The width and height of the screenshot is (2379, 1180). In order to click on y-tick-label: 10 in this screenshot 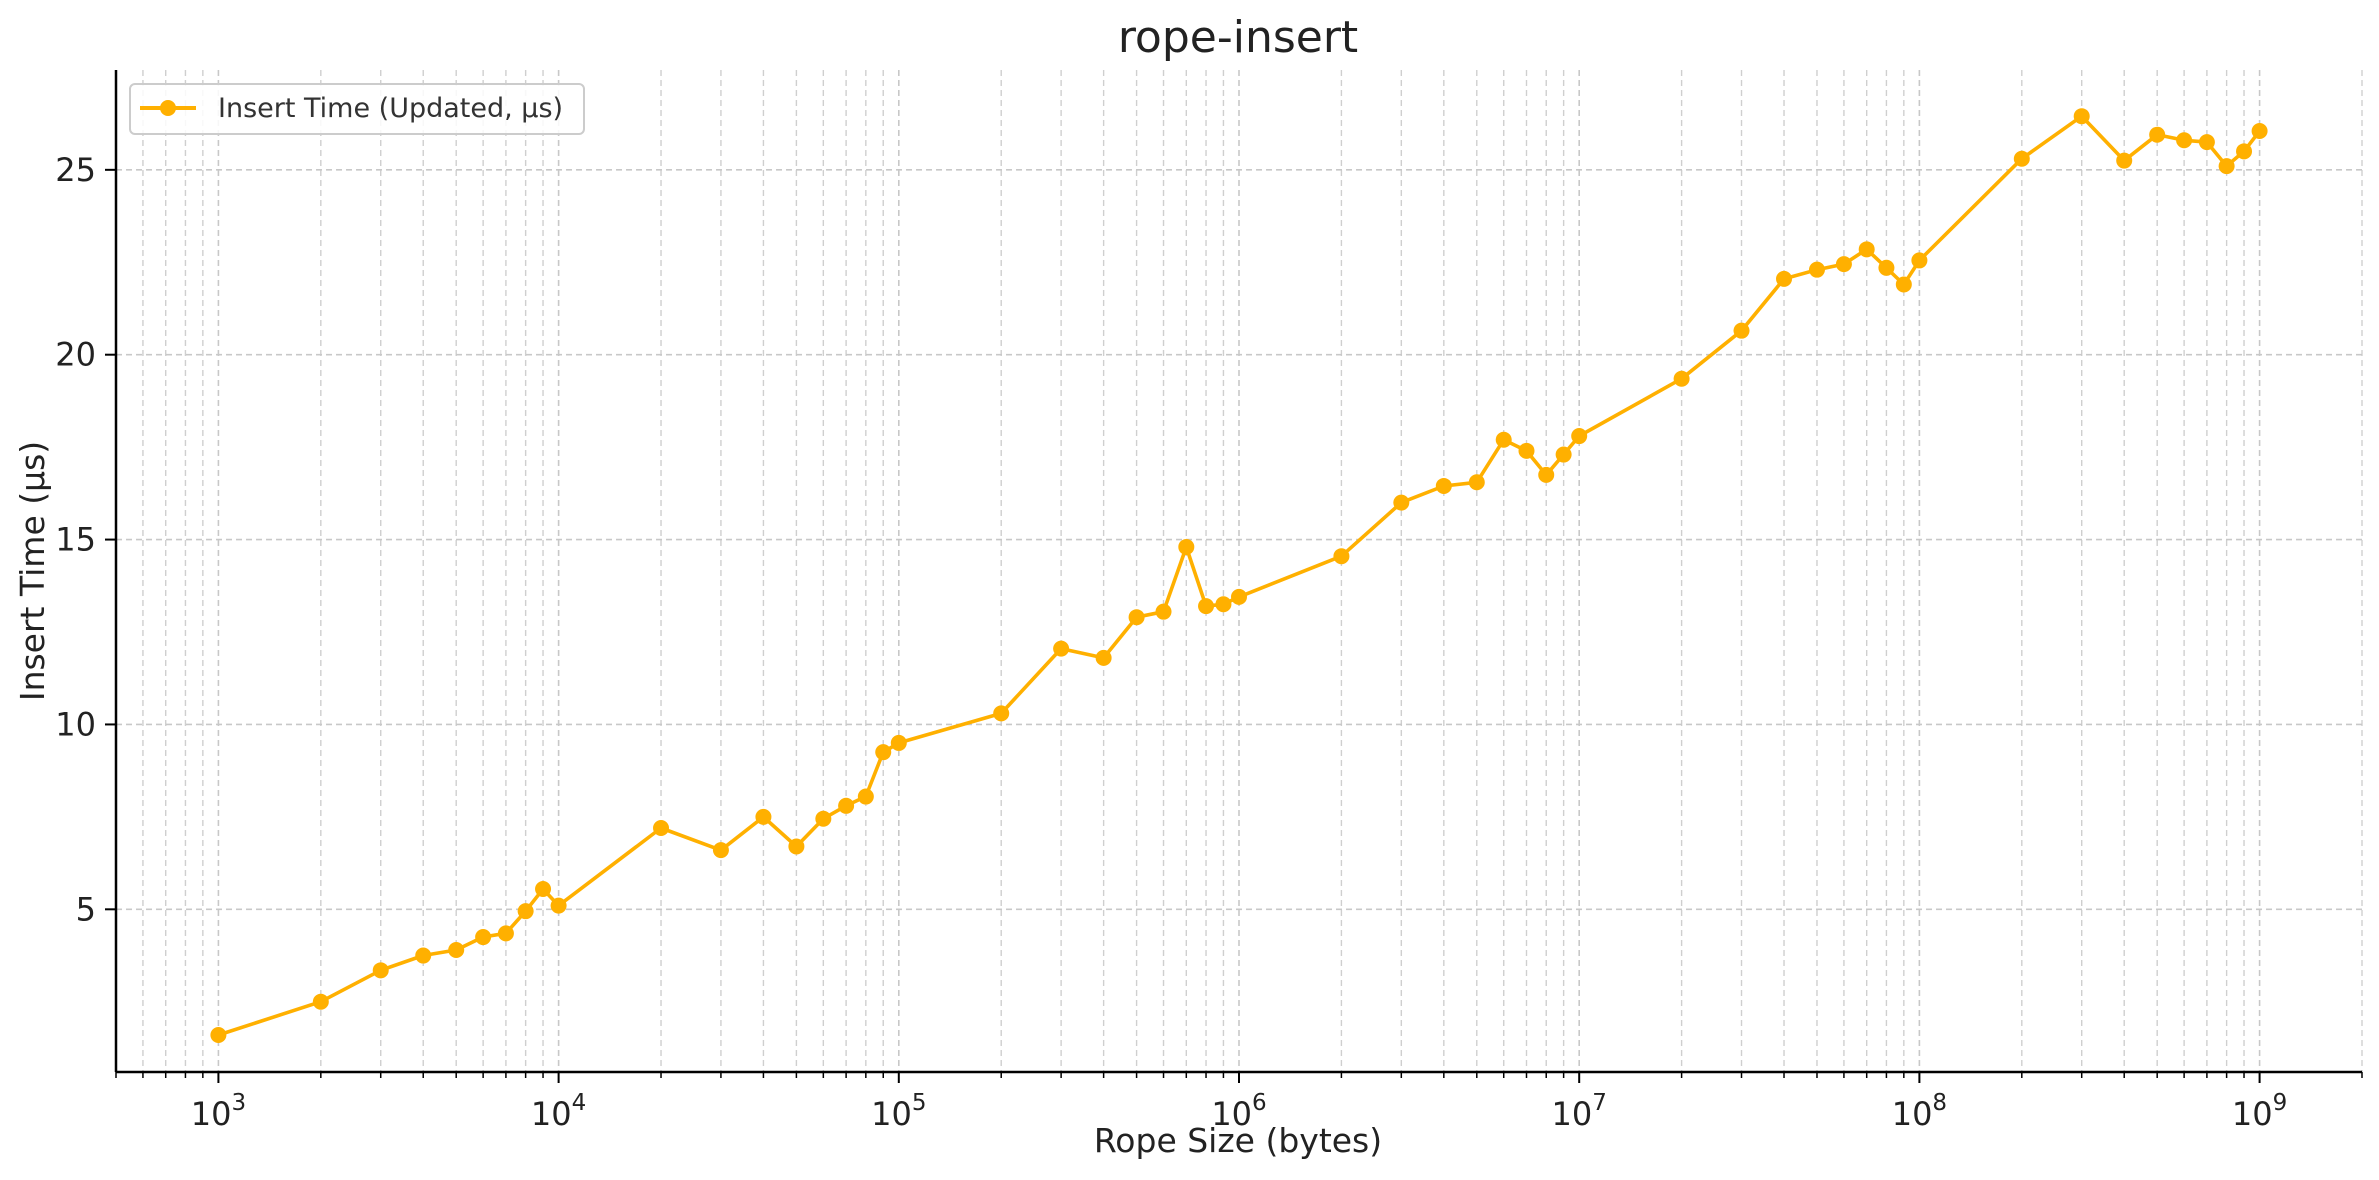, I will do `click(75, 724)`.